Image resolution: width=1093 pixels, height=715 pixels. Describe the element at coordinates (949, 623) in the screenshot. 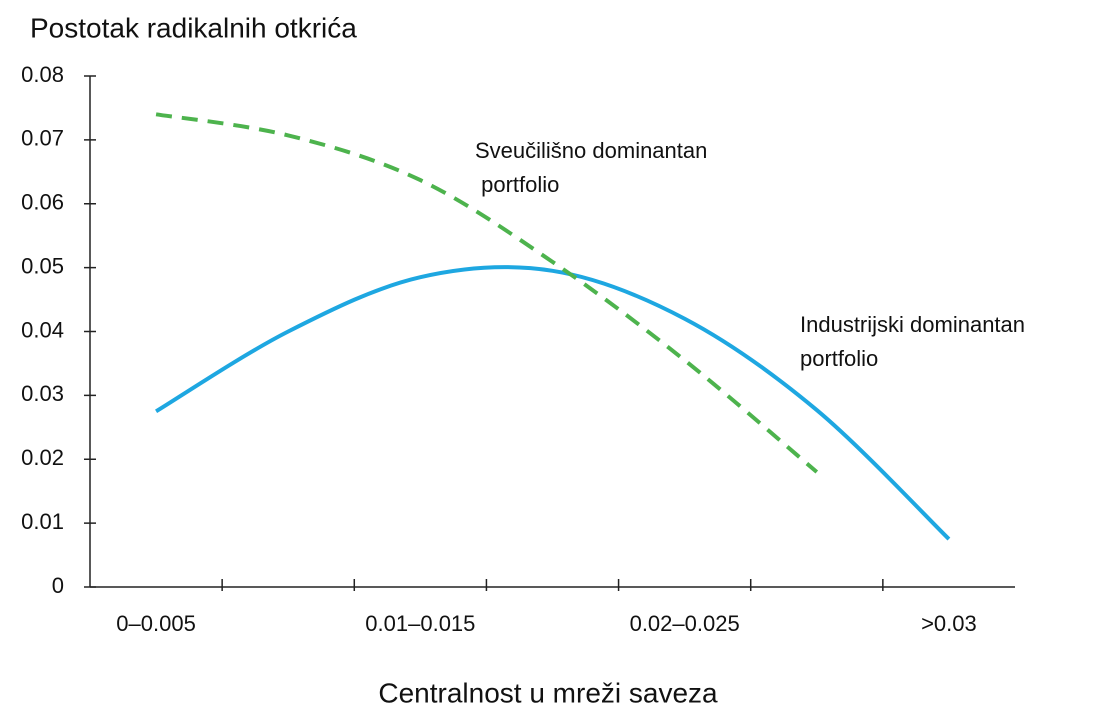

I see `x-tick-label: >0.03` at that location.